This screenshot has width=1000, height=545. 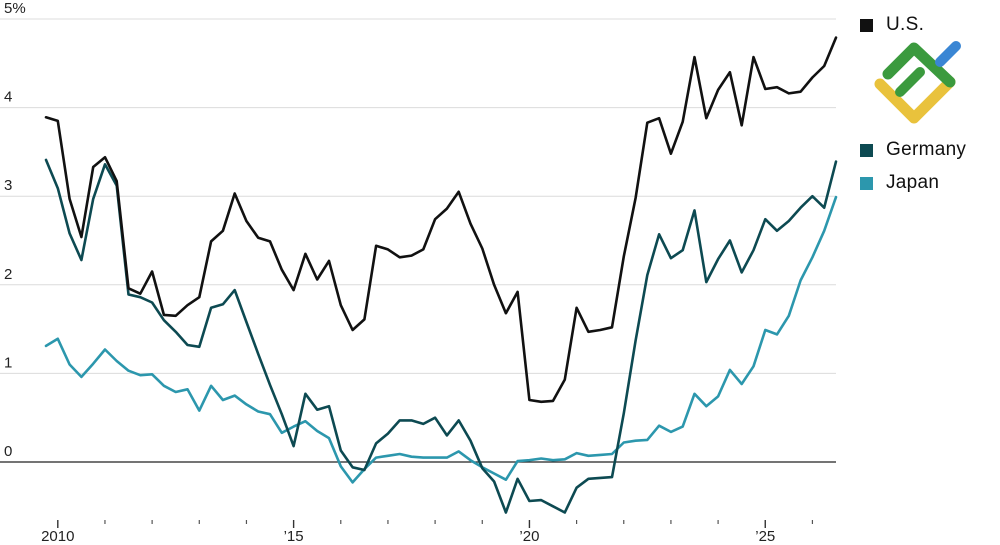 I want to click on legend-item-japan: Japan, so click(x=899, y=183).